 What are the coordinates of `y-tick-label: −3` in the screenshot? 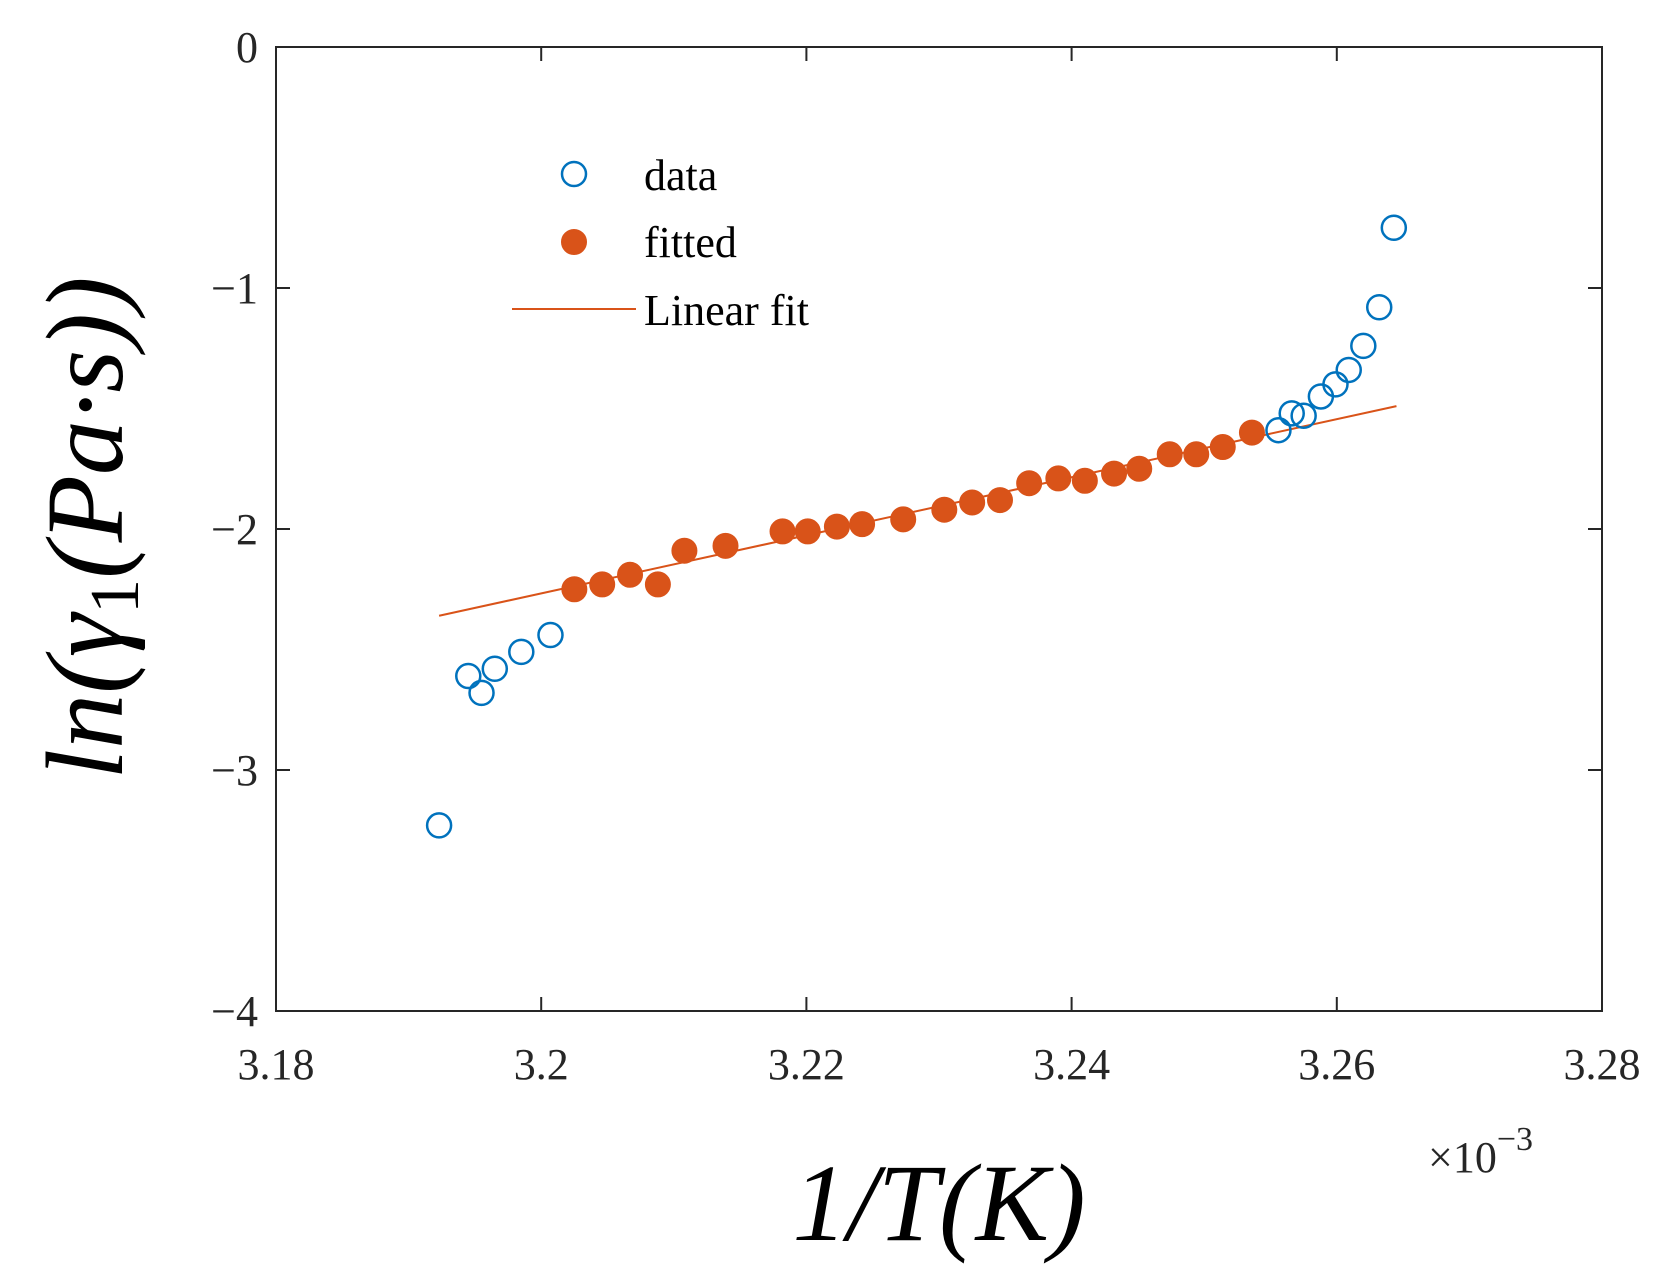 It's located at (234, 770).